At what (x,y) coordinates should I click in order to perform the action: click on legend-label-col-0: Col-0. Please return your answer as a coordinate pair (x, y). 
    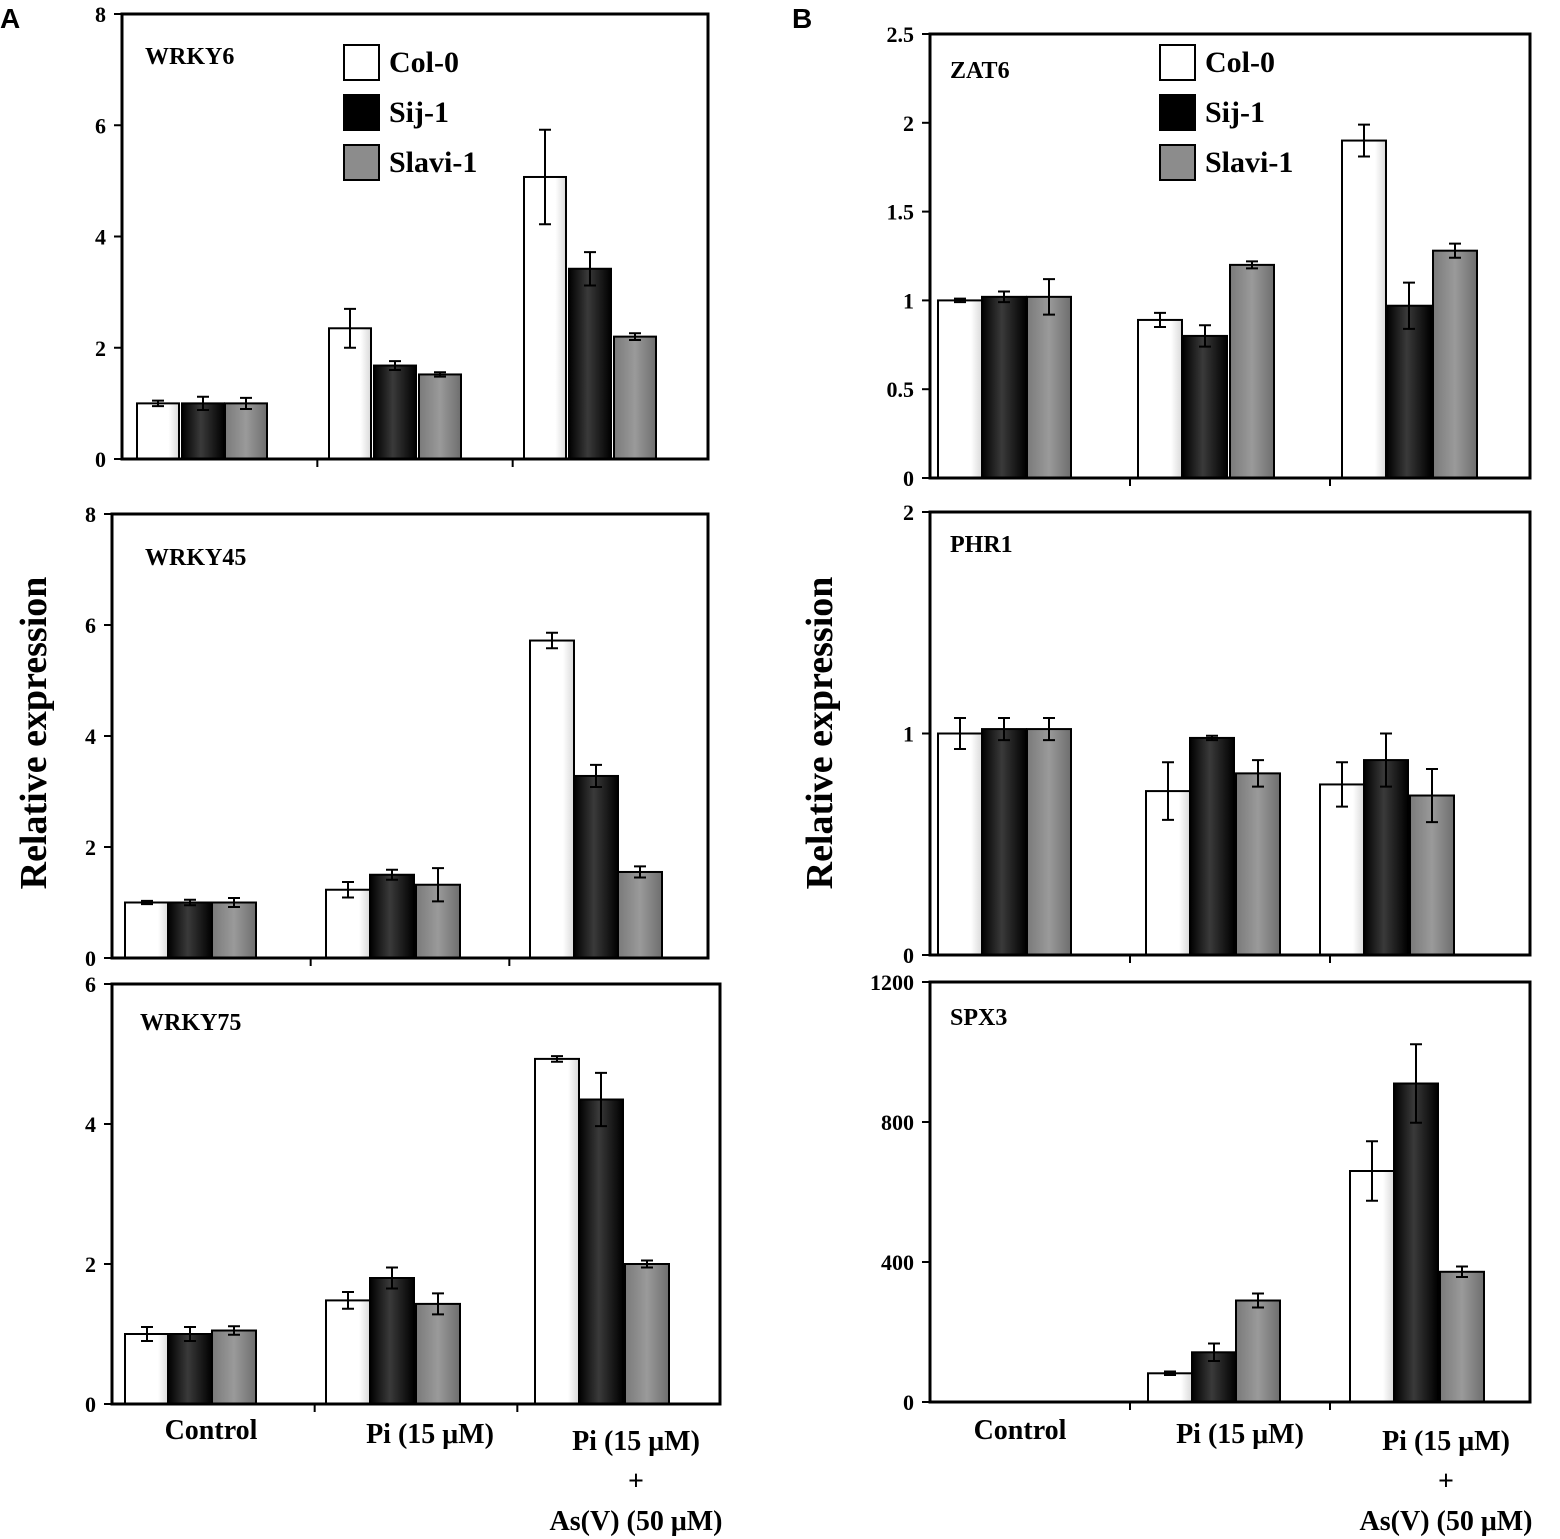
    Looking at the image, I should click on (1240, 62).